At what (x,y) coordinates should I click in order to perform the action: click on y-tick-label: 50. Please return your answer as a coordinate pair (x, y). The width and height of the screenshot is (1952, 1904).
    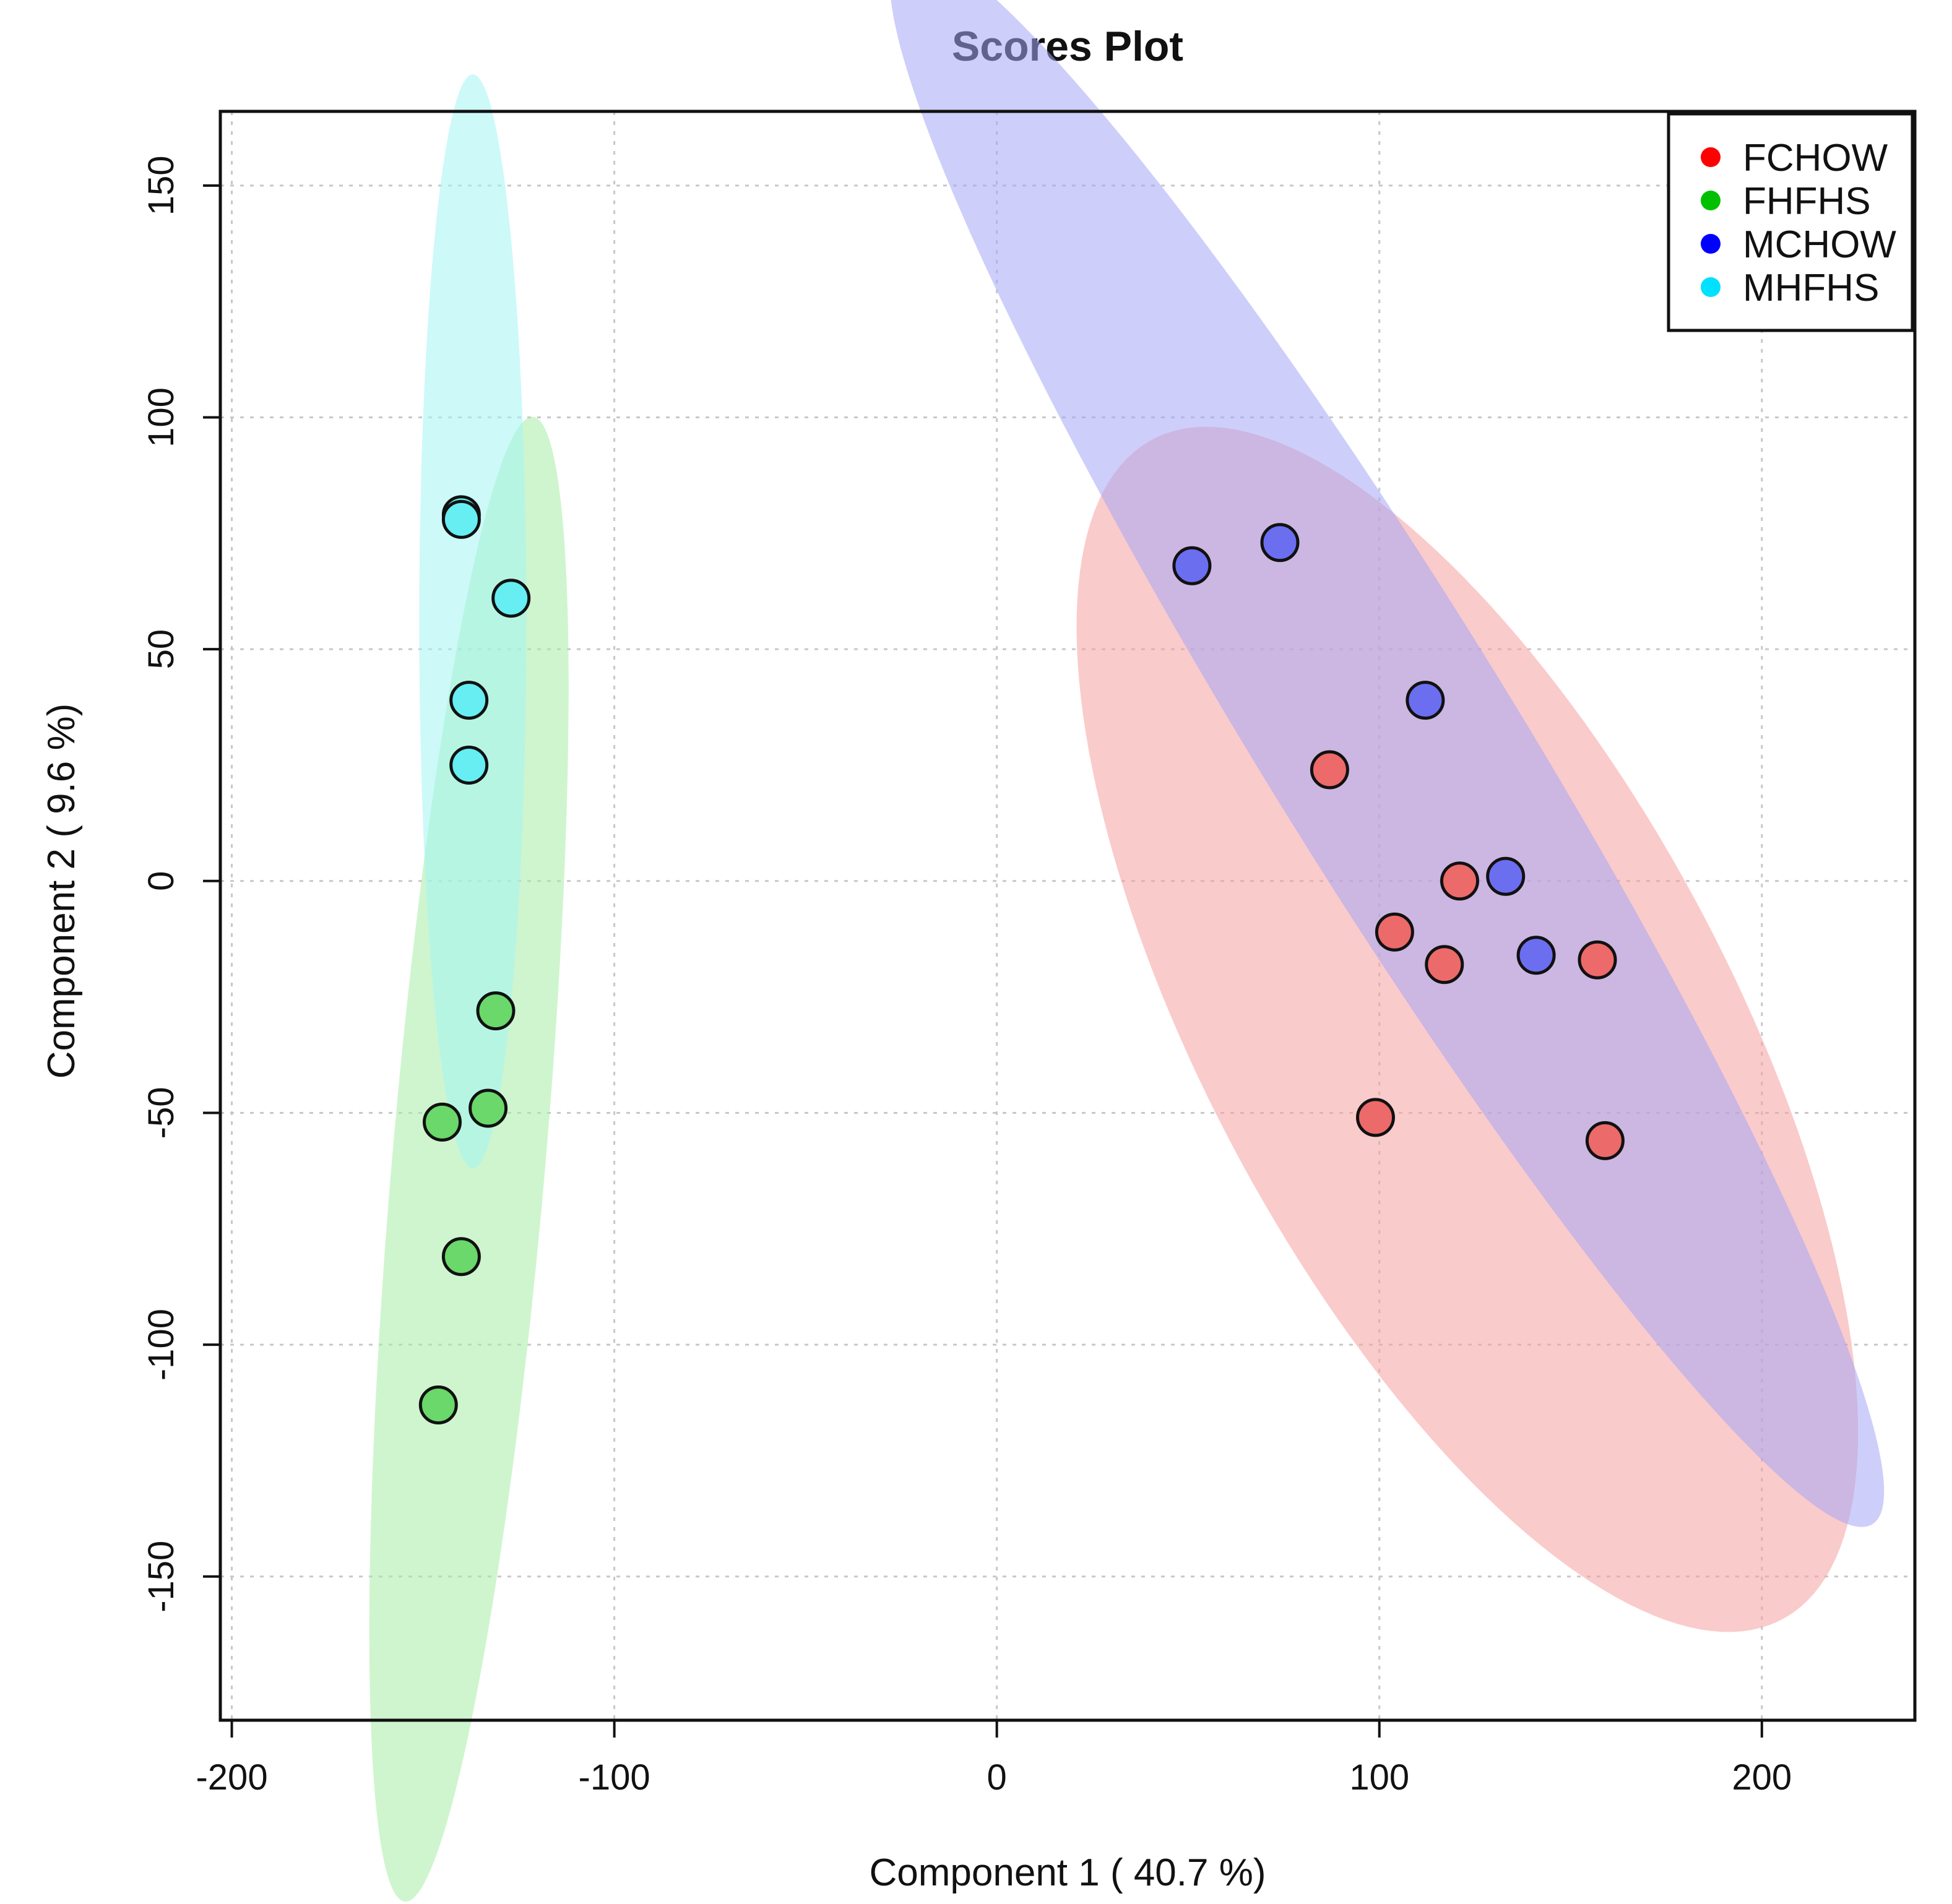
    Looking at the image, I should click on (161, 649).